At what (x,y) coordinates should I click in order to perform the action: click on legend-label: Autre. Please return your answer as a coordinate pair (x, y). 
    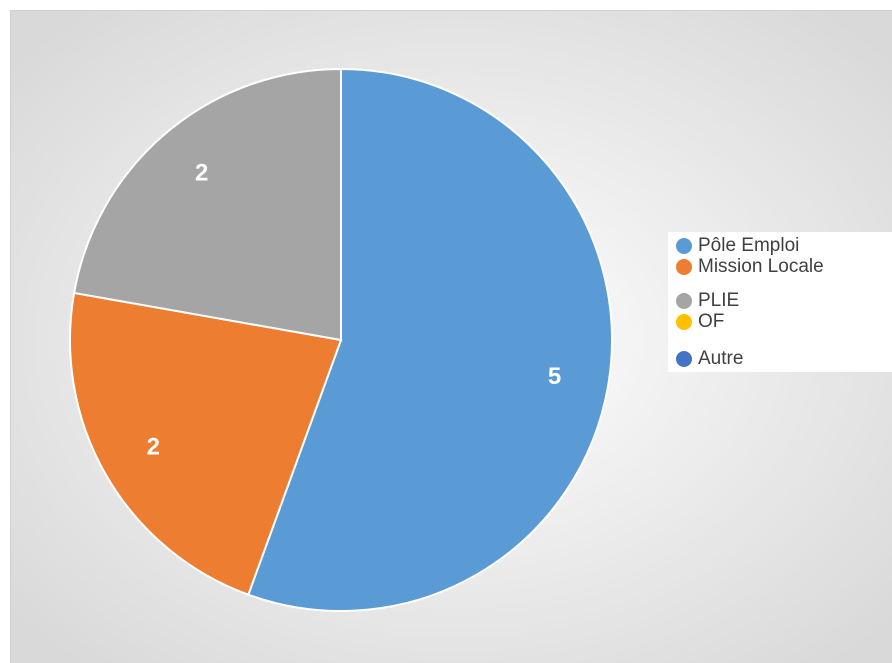
    Looking at the image, I should click on (720, 358).